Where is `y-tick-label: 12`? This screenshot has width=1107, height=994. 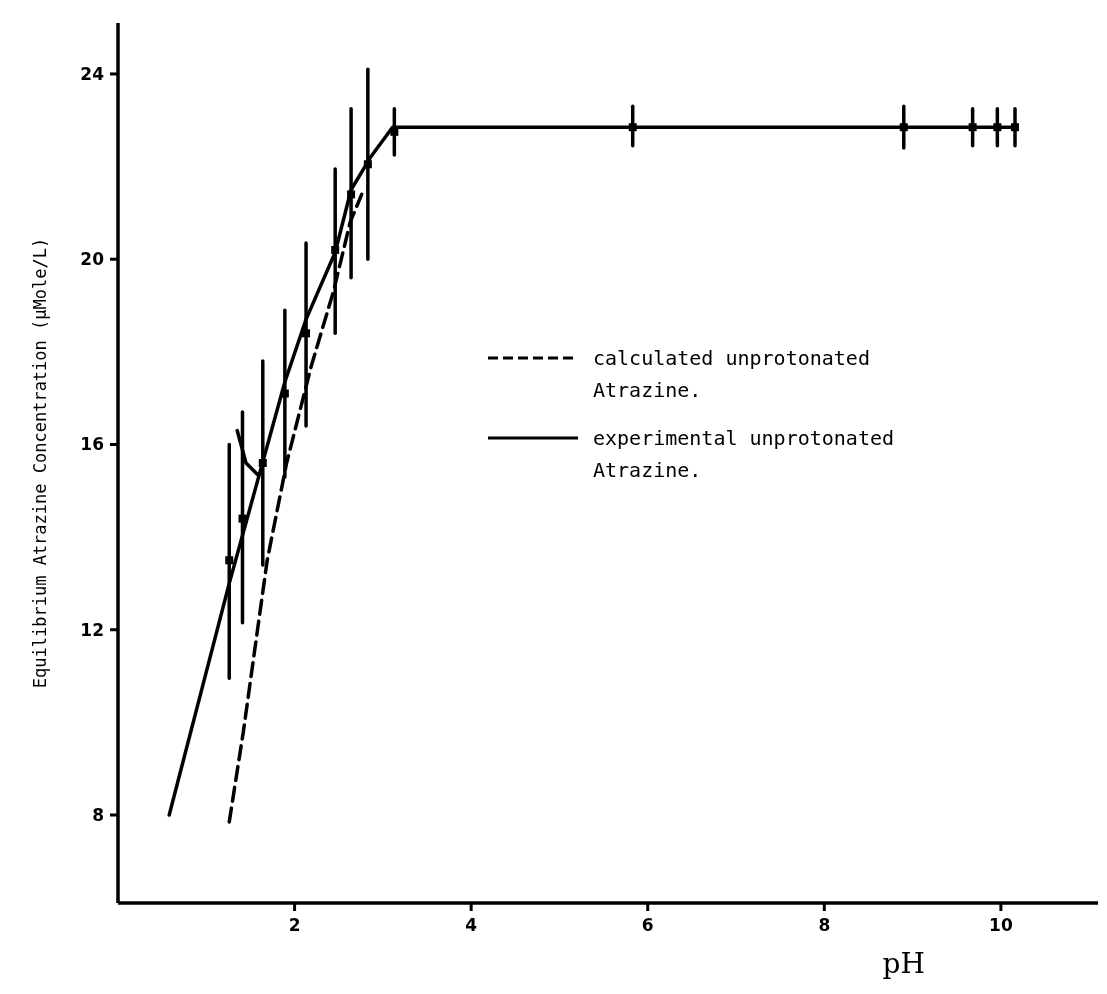 y-tick-label: 12 is located at coordinates (92, 629).